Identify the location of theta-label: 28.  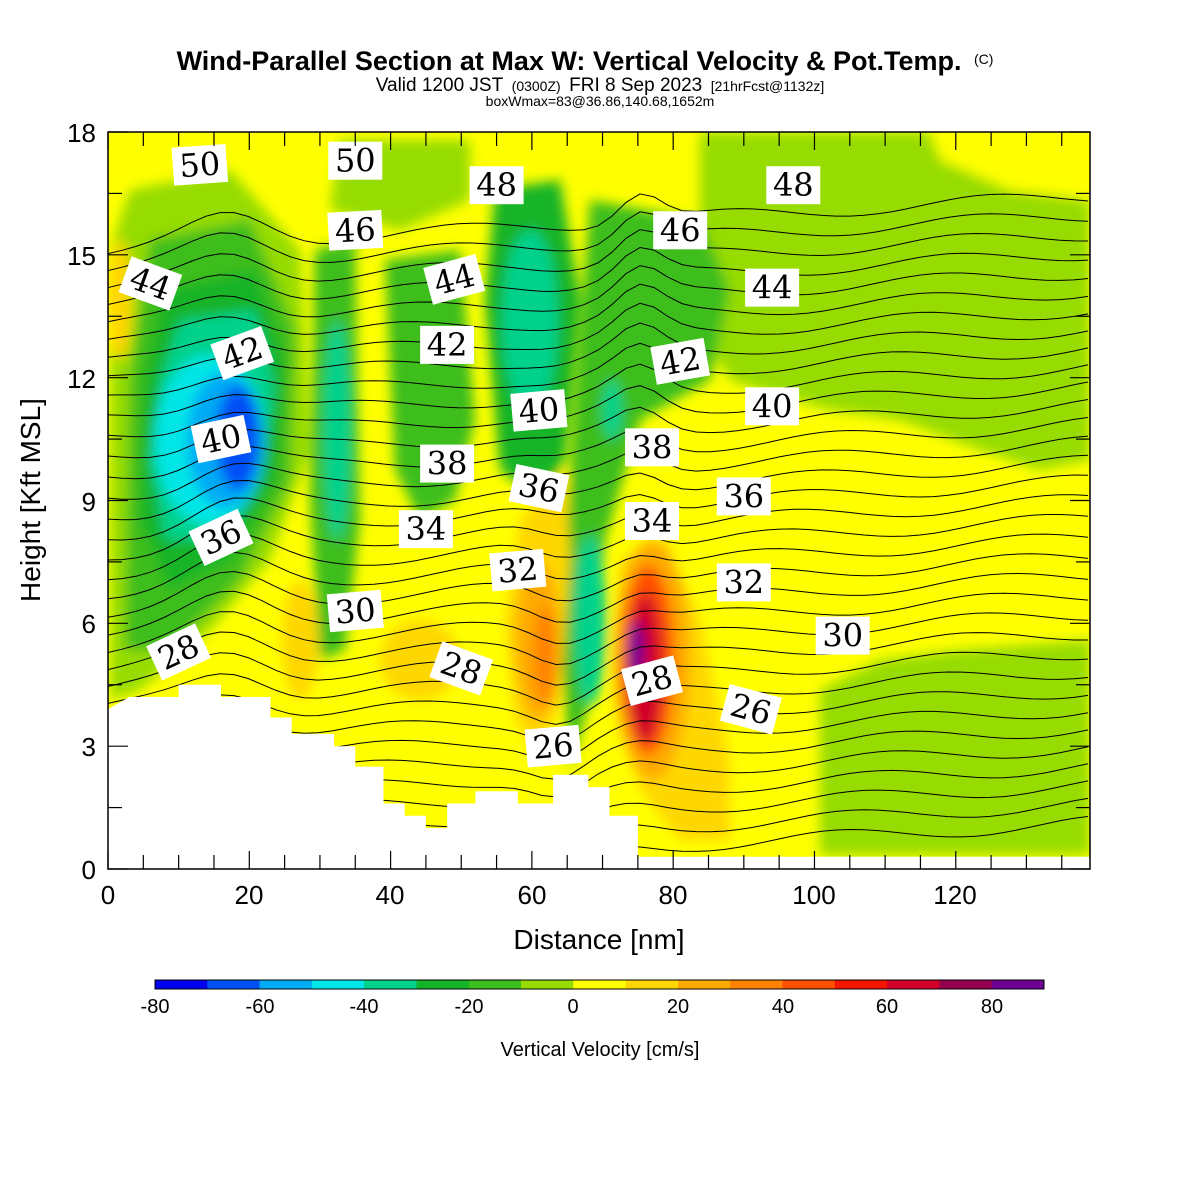
(461, 668).